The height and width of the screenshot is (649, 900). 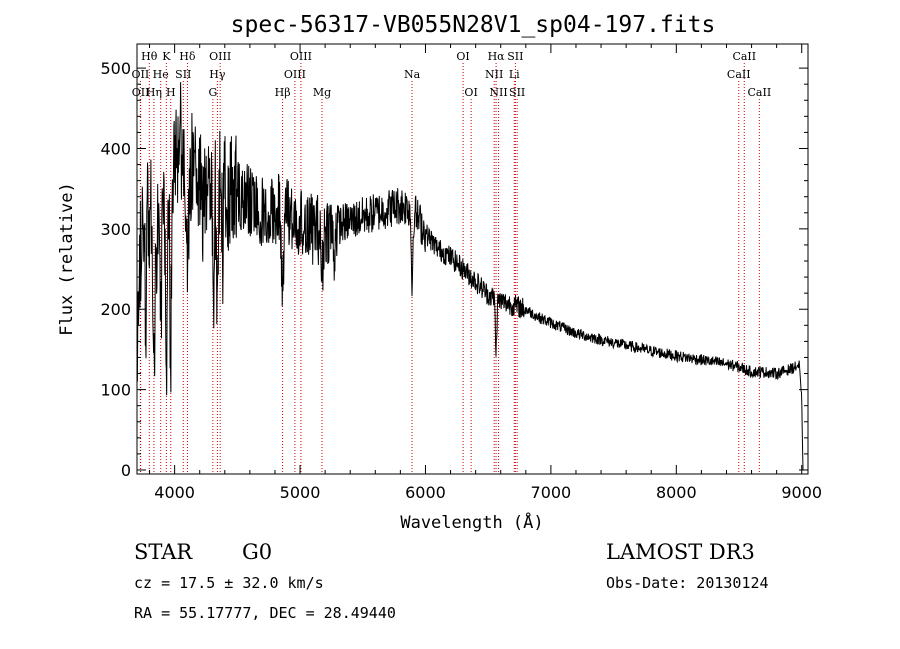 I want to click on line-marker-label: Na, so click(x=412, y=74).